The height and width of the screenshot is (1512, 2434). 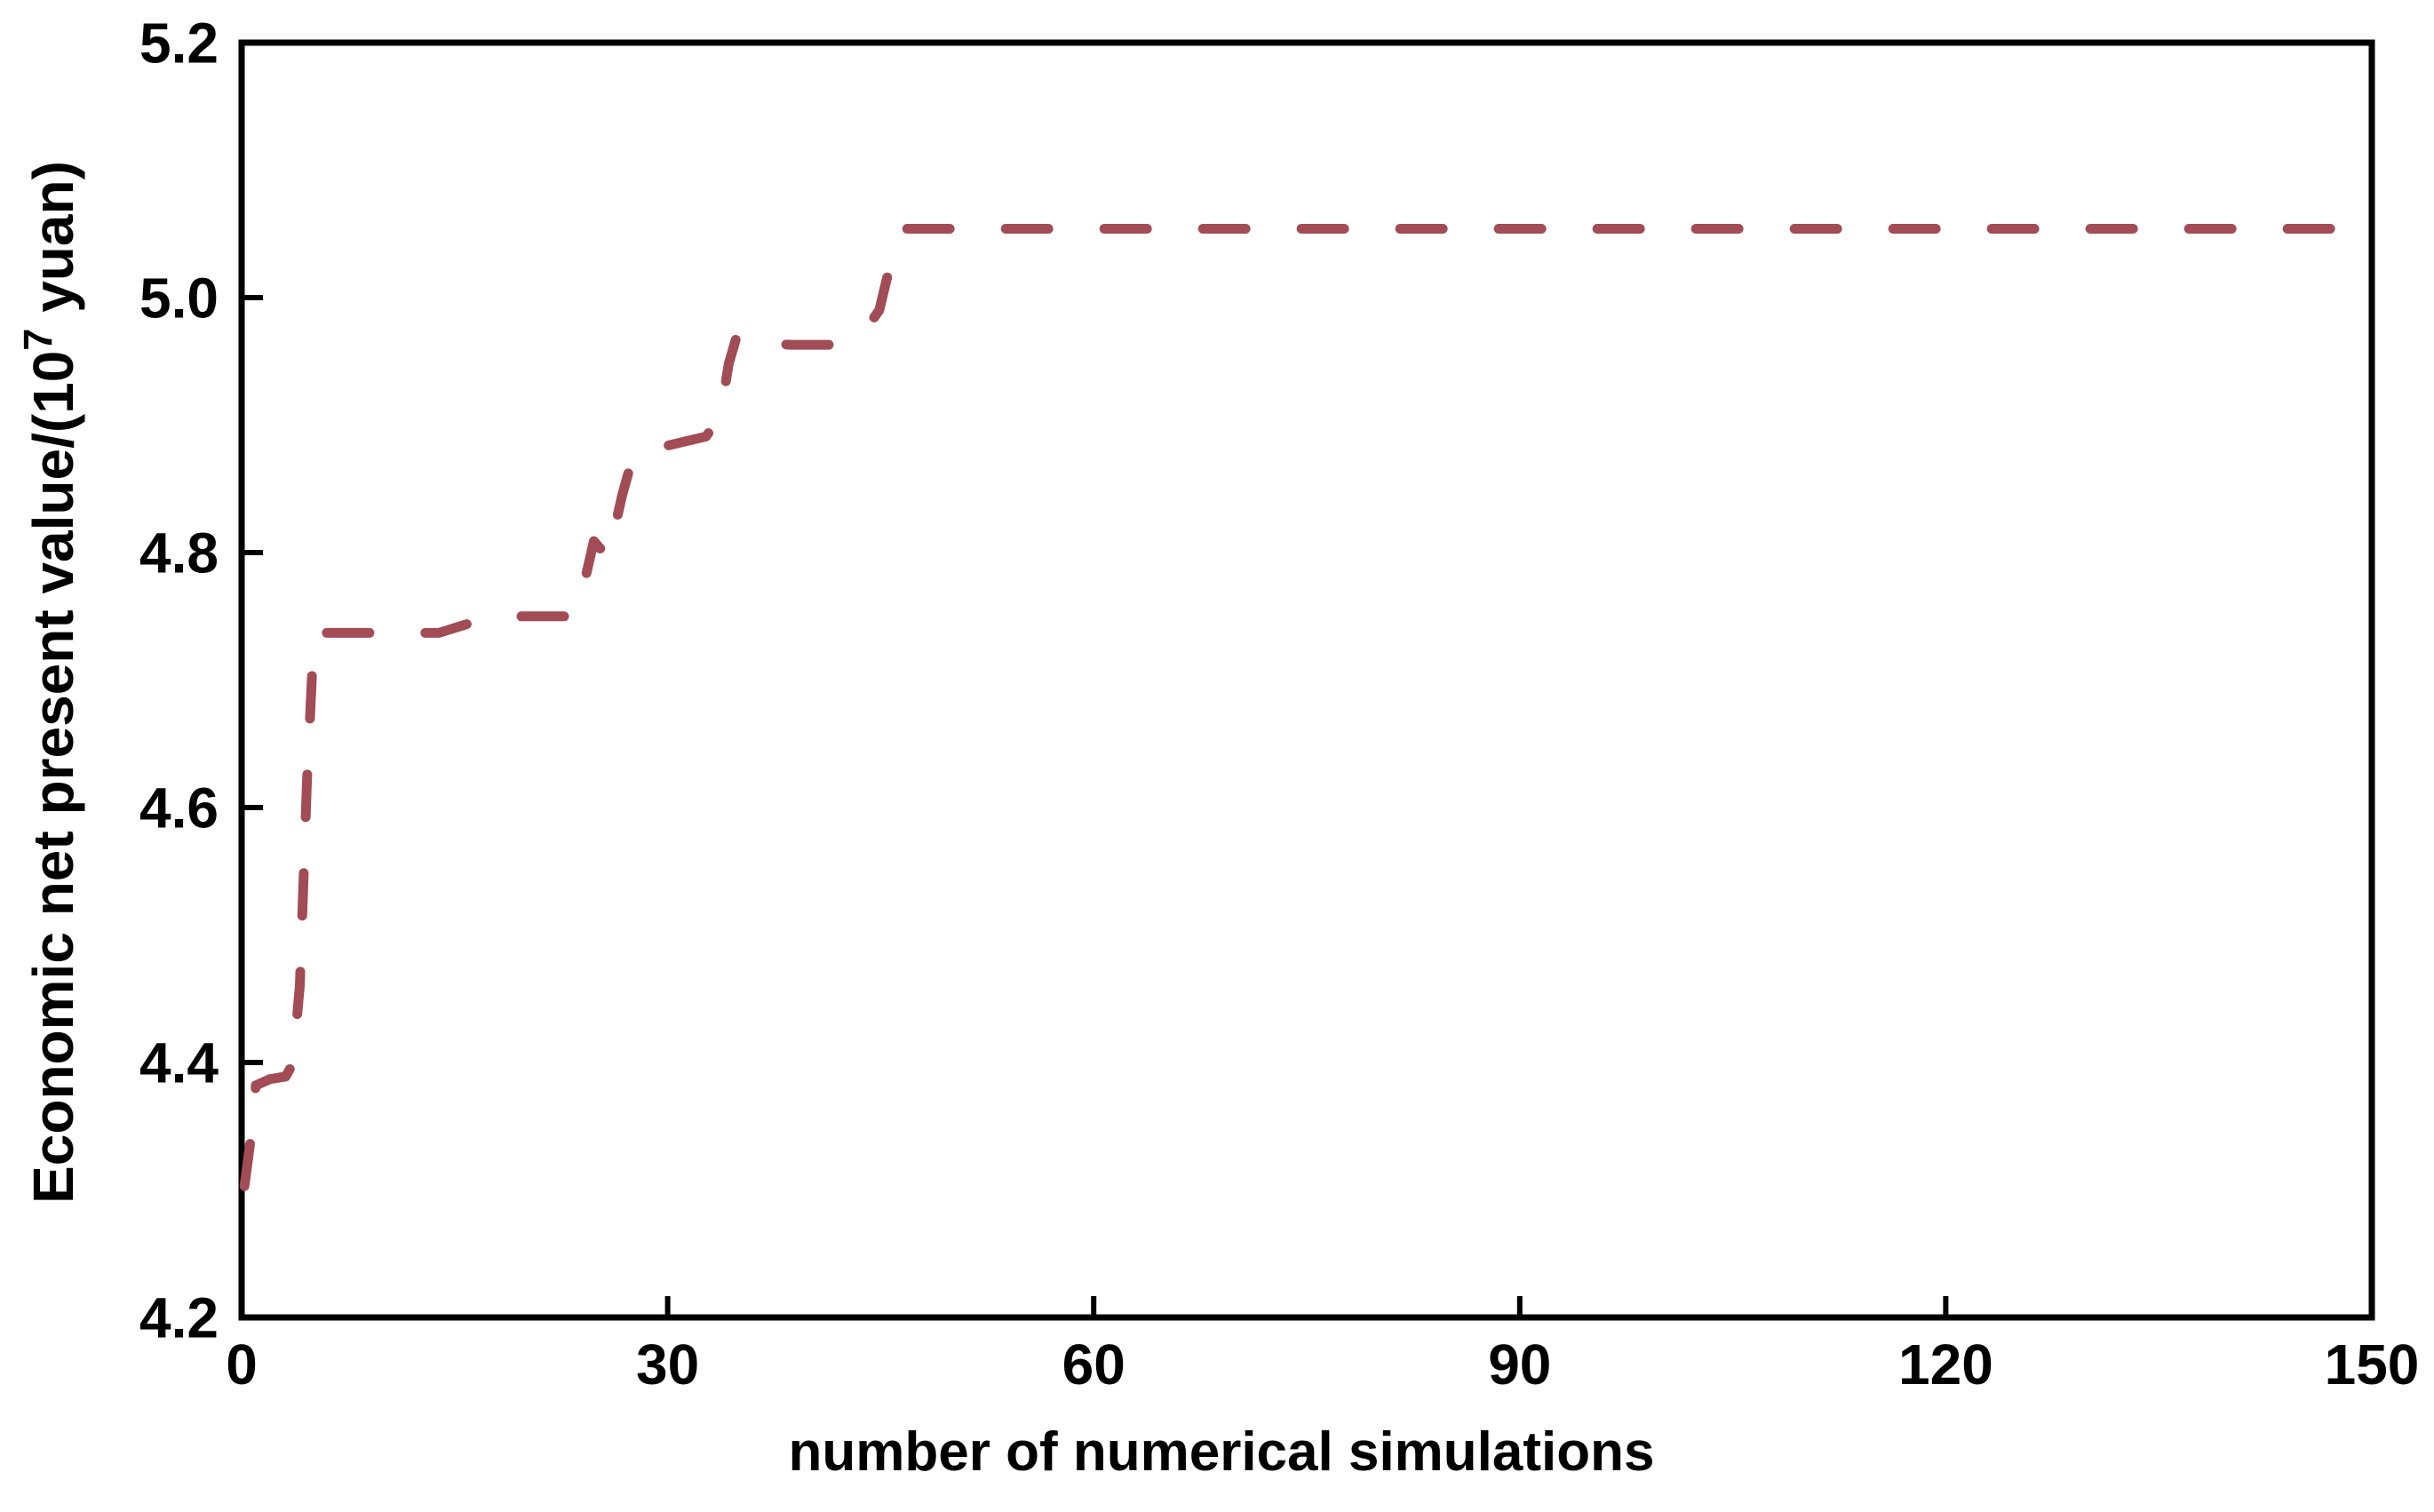 I want to click on x-tick-label: 120, so click(x=1945, y=1365).